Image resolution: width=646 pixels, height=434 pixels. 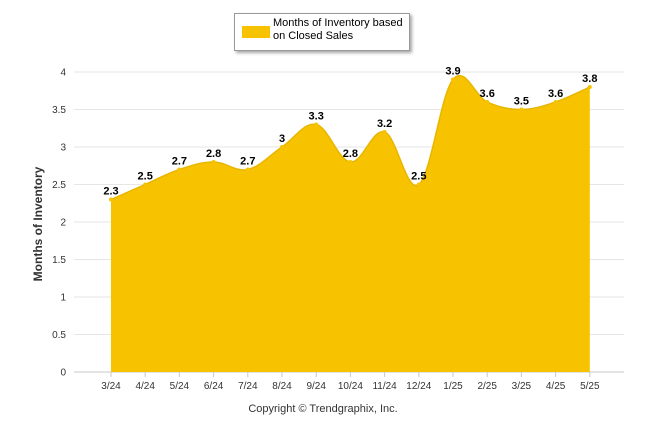 I want to click on y-tick-label: 2.5, so click(x=59, y=185).